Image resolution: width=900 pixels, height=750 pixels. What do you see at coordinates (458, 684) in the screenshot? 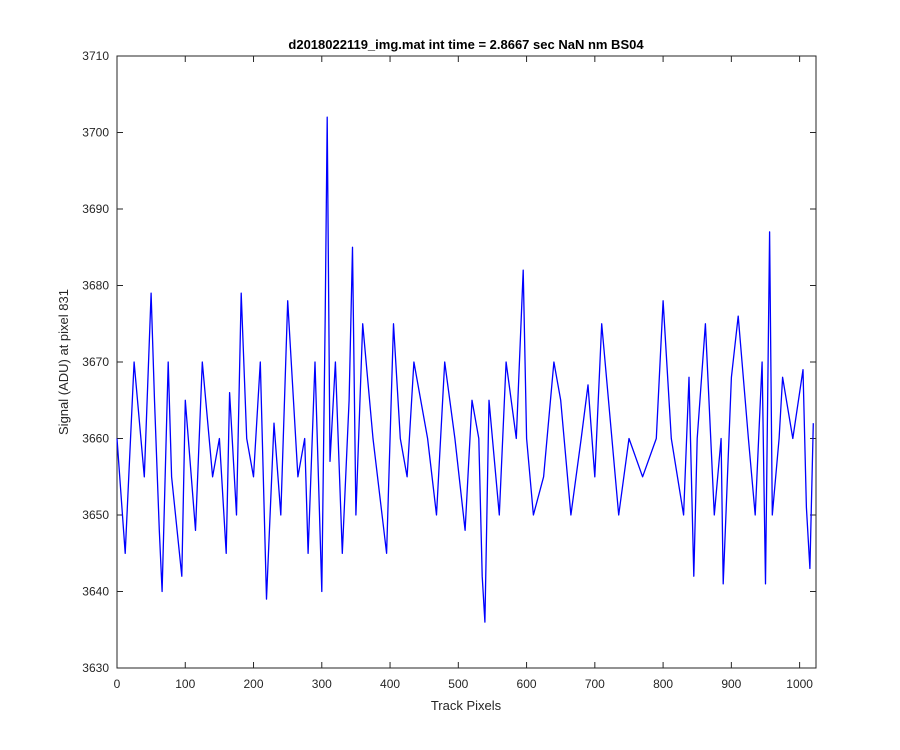
I see `x-tick-label: 500` at bounding box center [458, 684].